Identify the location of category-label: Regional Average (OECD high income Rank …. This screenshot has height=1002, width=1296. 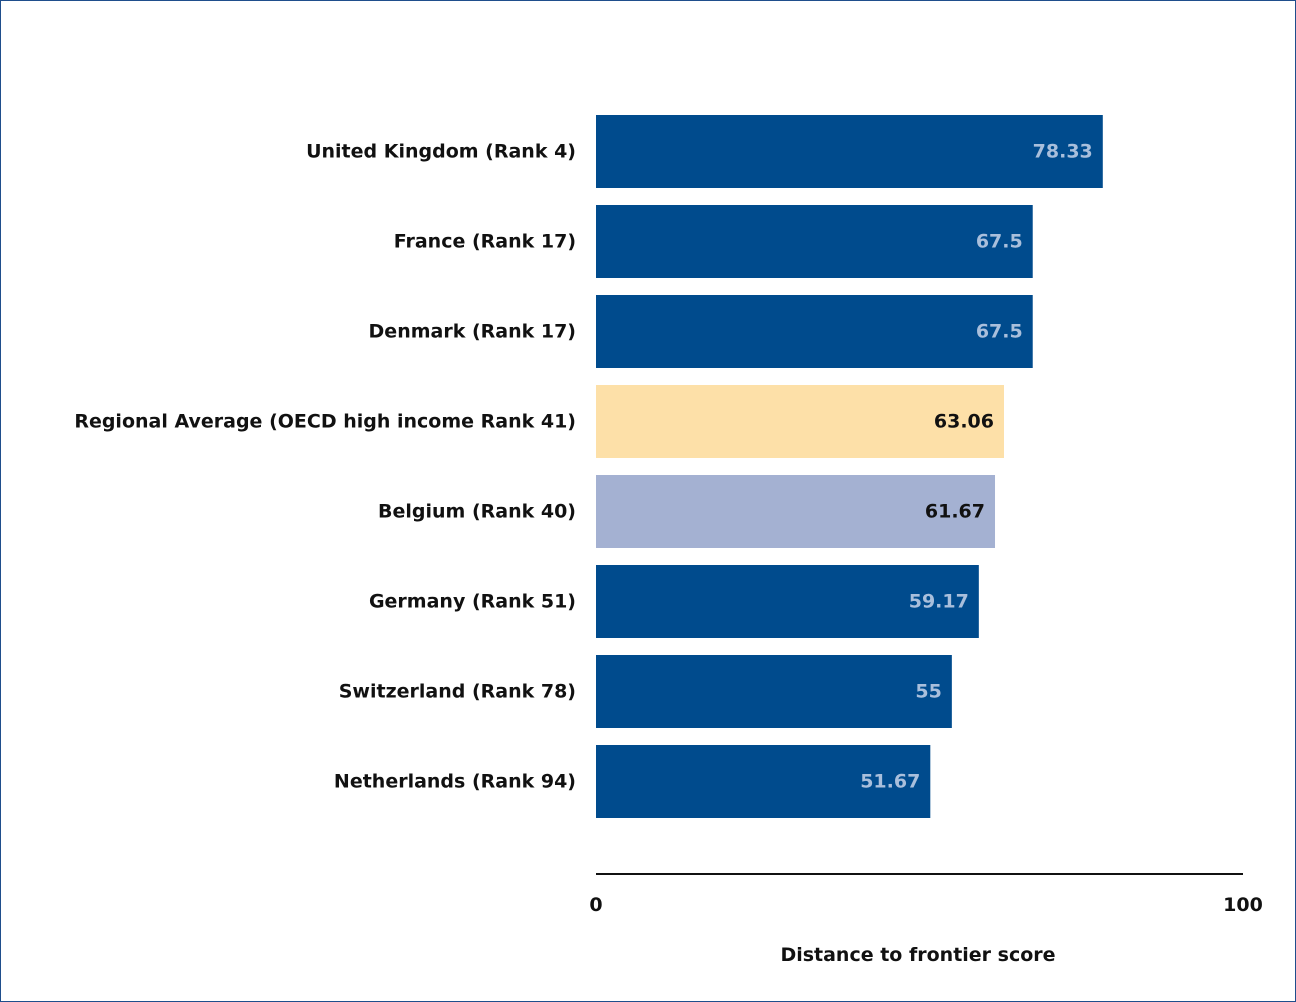
(325, 422).